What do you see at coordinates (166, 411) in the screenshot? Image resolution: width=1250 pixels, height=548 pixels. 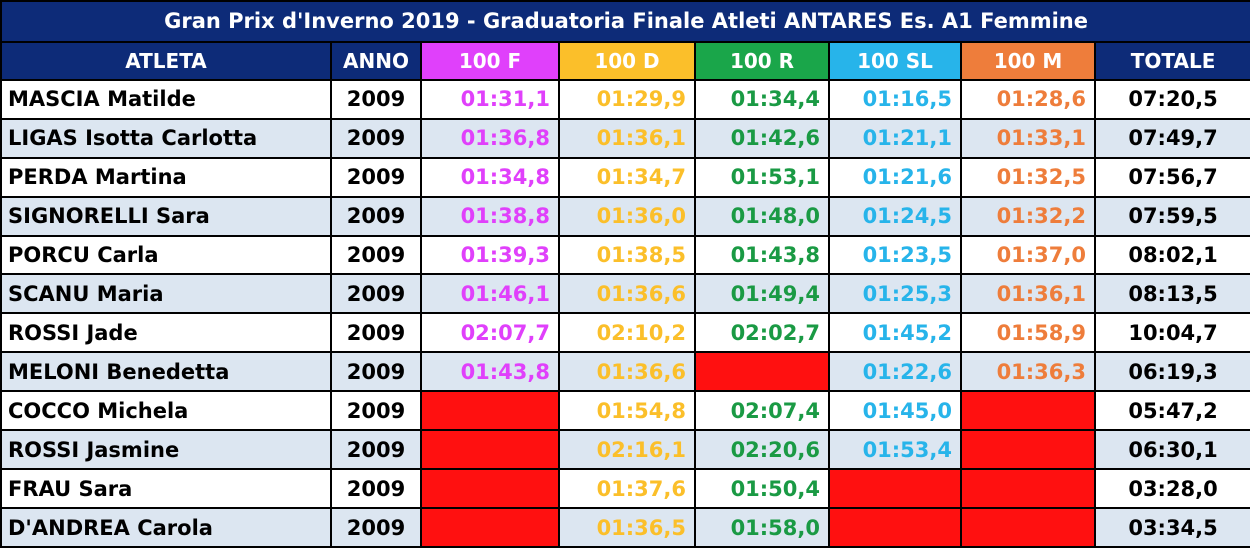 I see `athlete-name: COCCO Michela` at bounding box center [166, 411].